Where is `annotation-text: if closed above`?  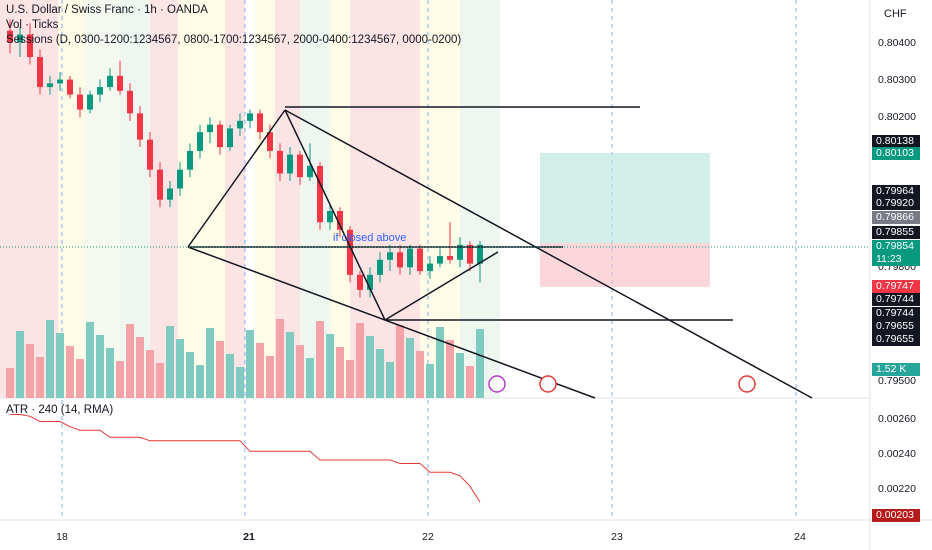
annotation-text: if closed above is located at coordinates (370, 238).